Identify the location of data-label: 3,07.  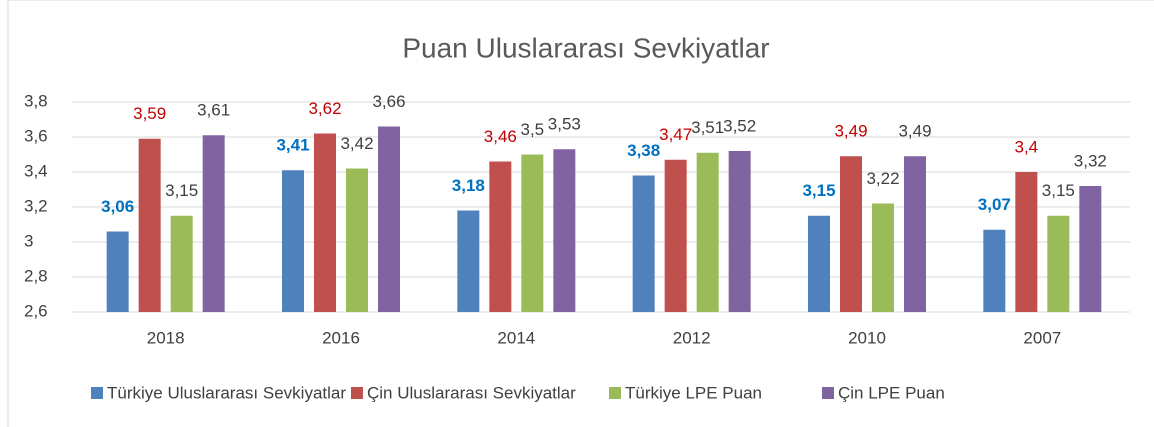
(994, 204).